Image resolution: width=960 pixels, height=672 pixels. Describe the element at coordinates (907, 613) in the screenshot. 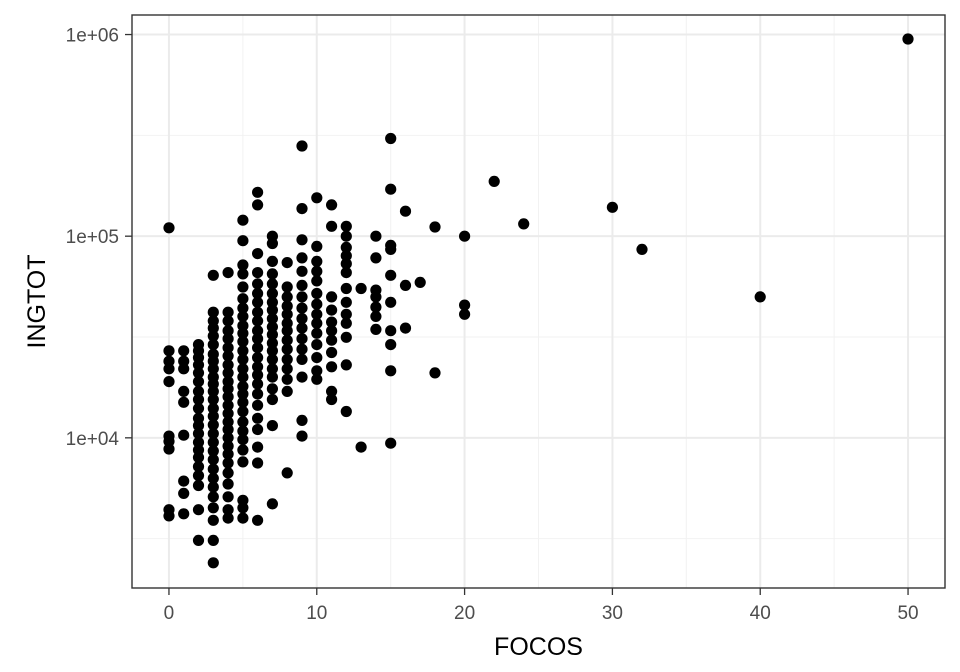

I see `x-tick-label: 50` at that location.